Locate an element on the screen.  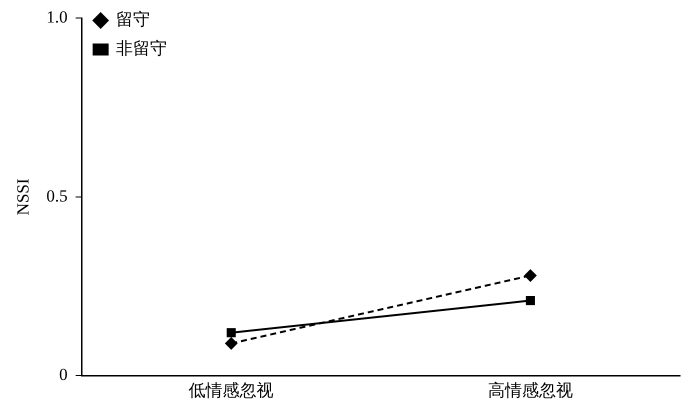
y-axis-title: NSSI is located at coordinates (23, 197).